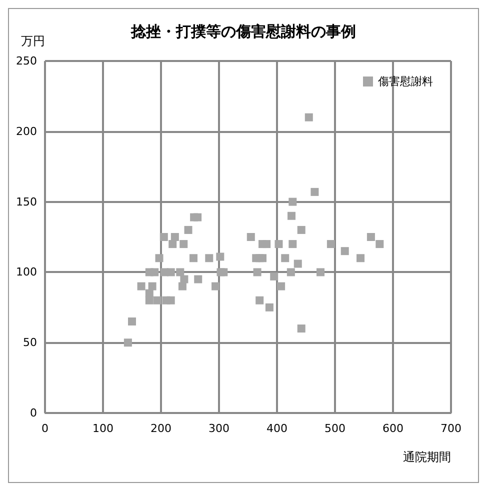 The image size is (487, 491). Describe the element at coordinates (26, 131) in the screenshot. I see `y-tick-label: 200` at that location.